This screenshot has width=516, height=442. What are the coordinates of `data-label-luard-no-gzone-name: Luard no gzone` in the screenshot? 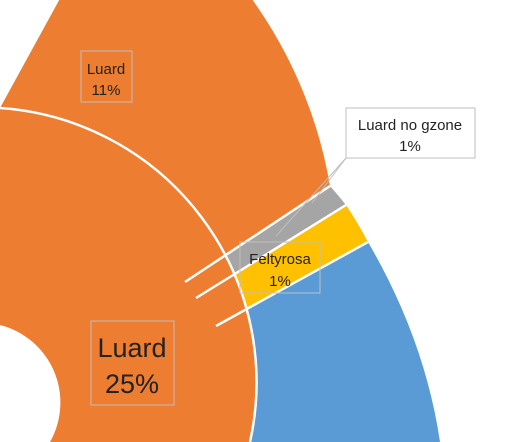 It's located at (410, 125).